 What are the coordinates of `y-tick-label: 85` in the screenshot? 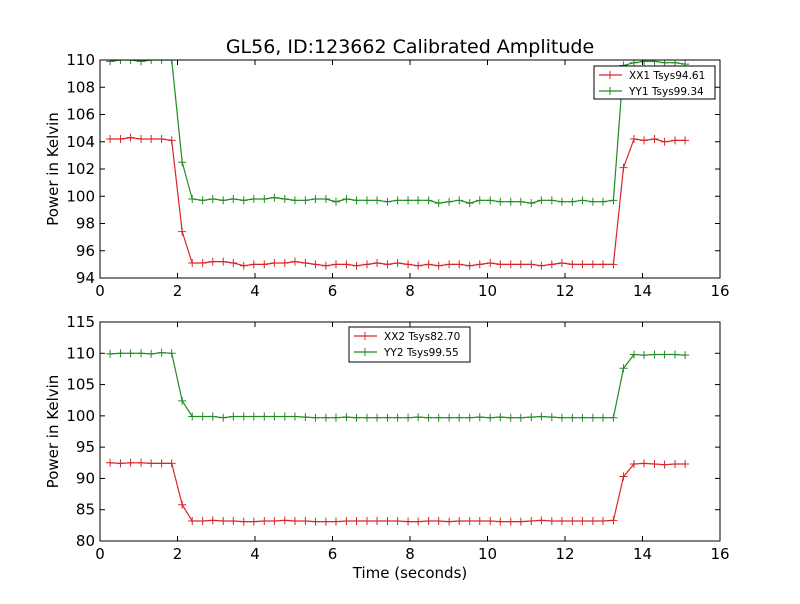 It's located at (85, 510).